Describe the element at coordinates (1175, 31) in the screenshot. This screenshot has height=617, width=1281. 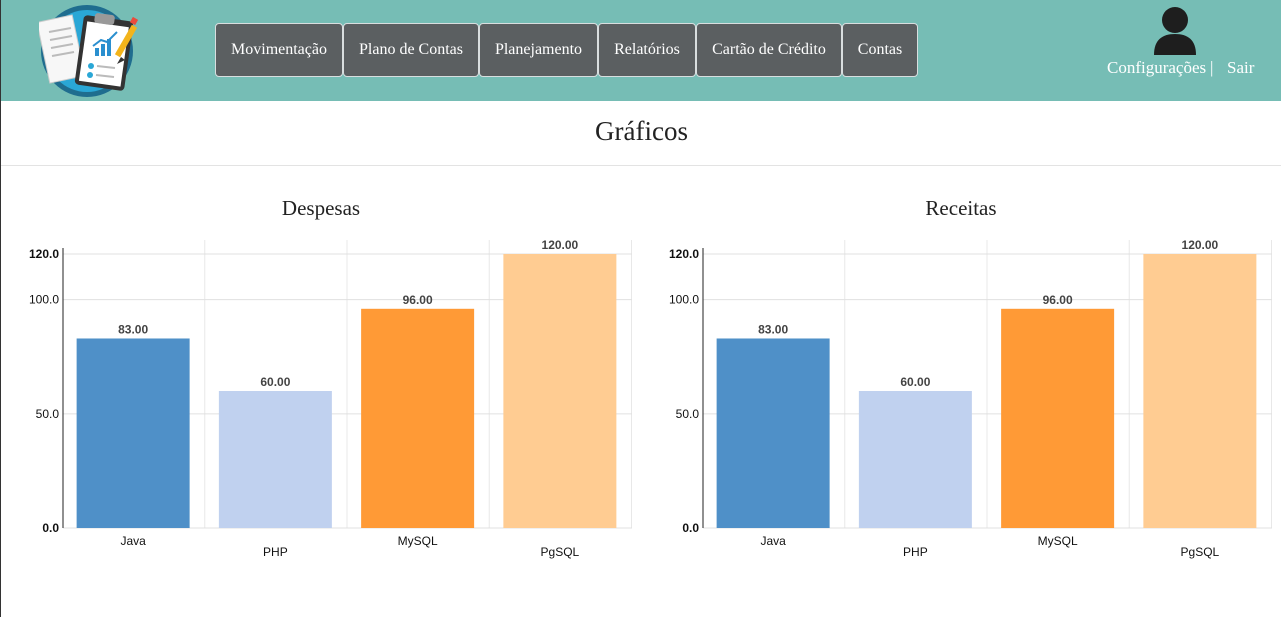
I see `user-avatar-icon` at that location.